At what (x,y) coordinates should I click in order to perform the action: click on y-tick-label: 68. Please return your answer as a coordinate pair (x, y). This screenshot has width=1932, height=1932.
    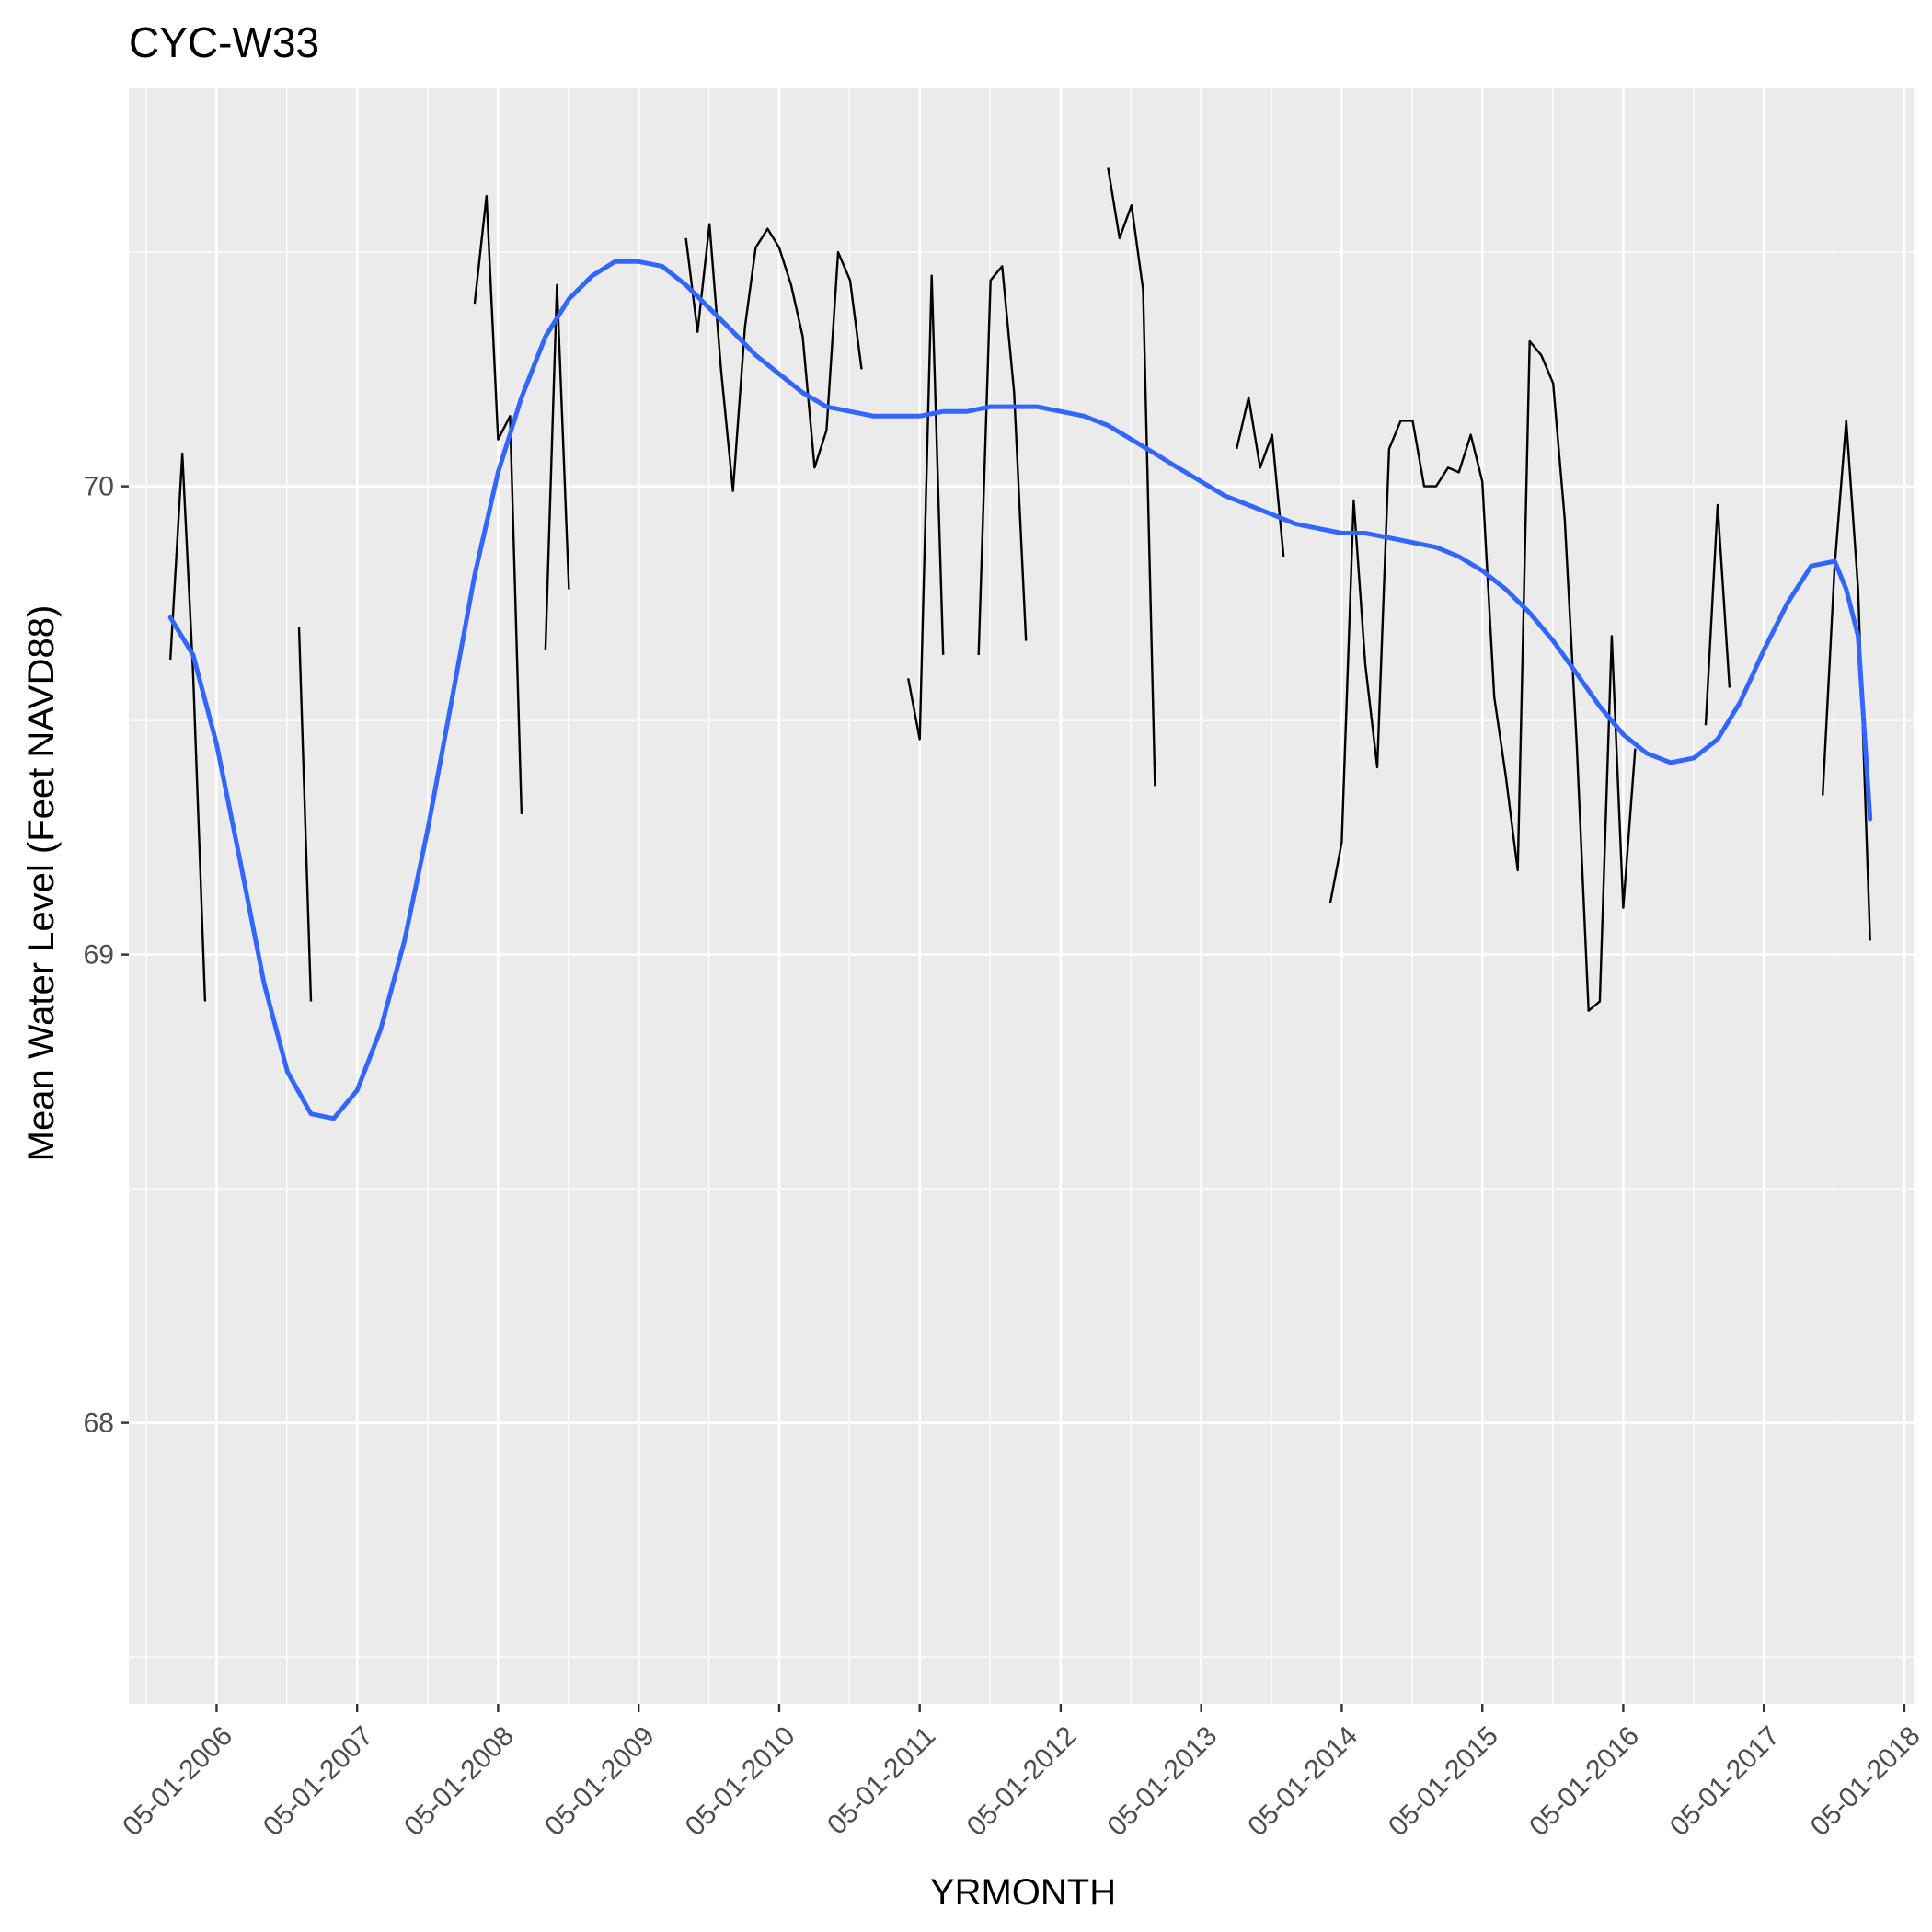
    Looking at the image, I should click on (99, 1424).